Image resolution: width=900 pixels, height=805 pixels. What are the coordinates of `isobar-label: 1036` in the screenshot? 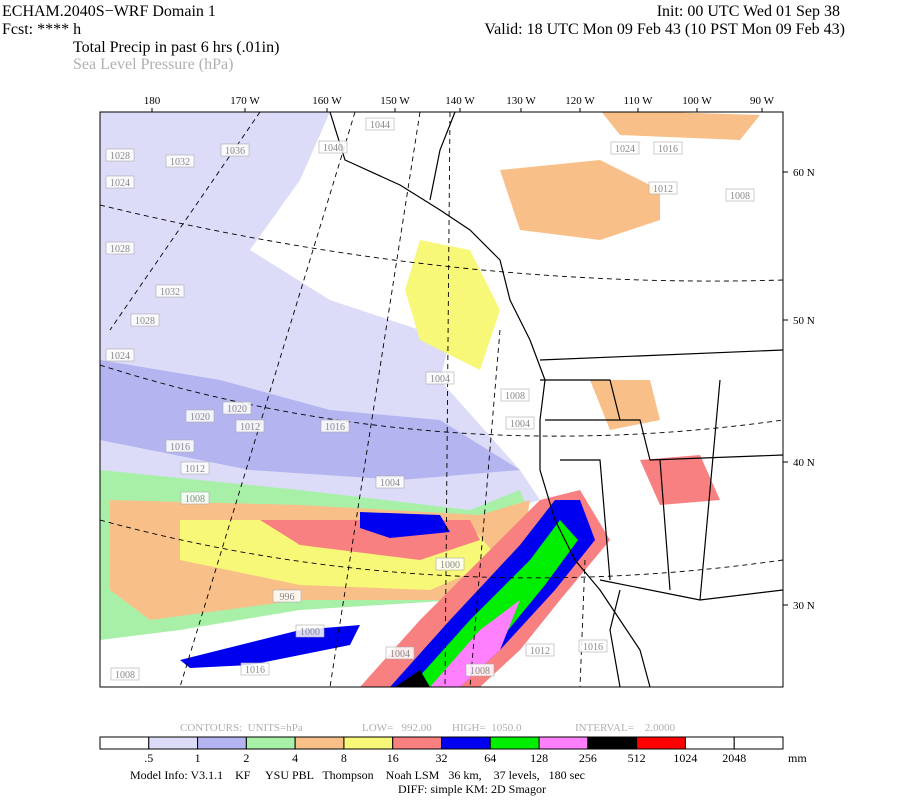 It's located at (235, 151).